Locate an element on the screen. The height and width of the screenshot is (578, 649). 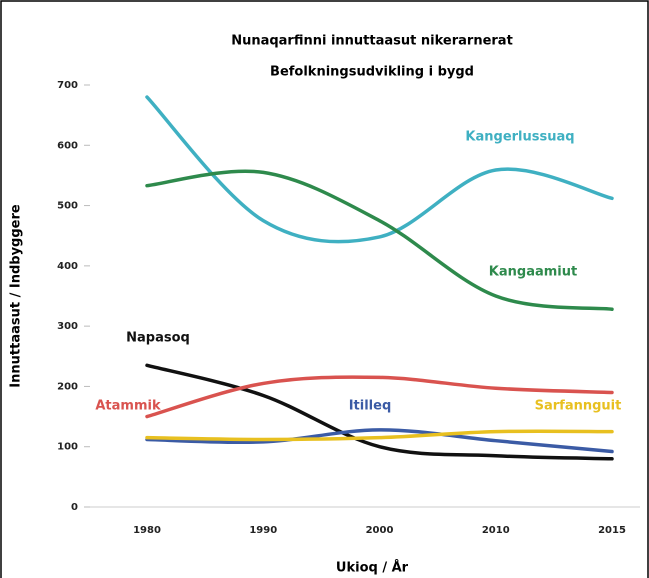
chart-subtitle: Befolkningsudvikling i bygd is located at coordinates (372, 72).